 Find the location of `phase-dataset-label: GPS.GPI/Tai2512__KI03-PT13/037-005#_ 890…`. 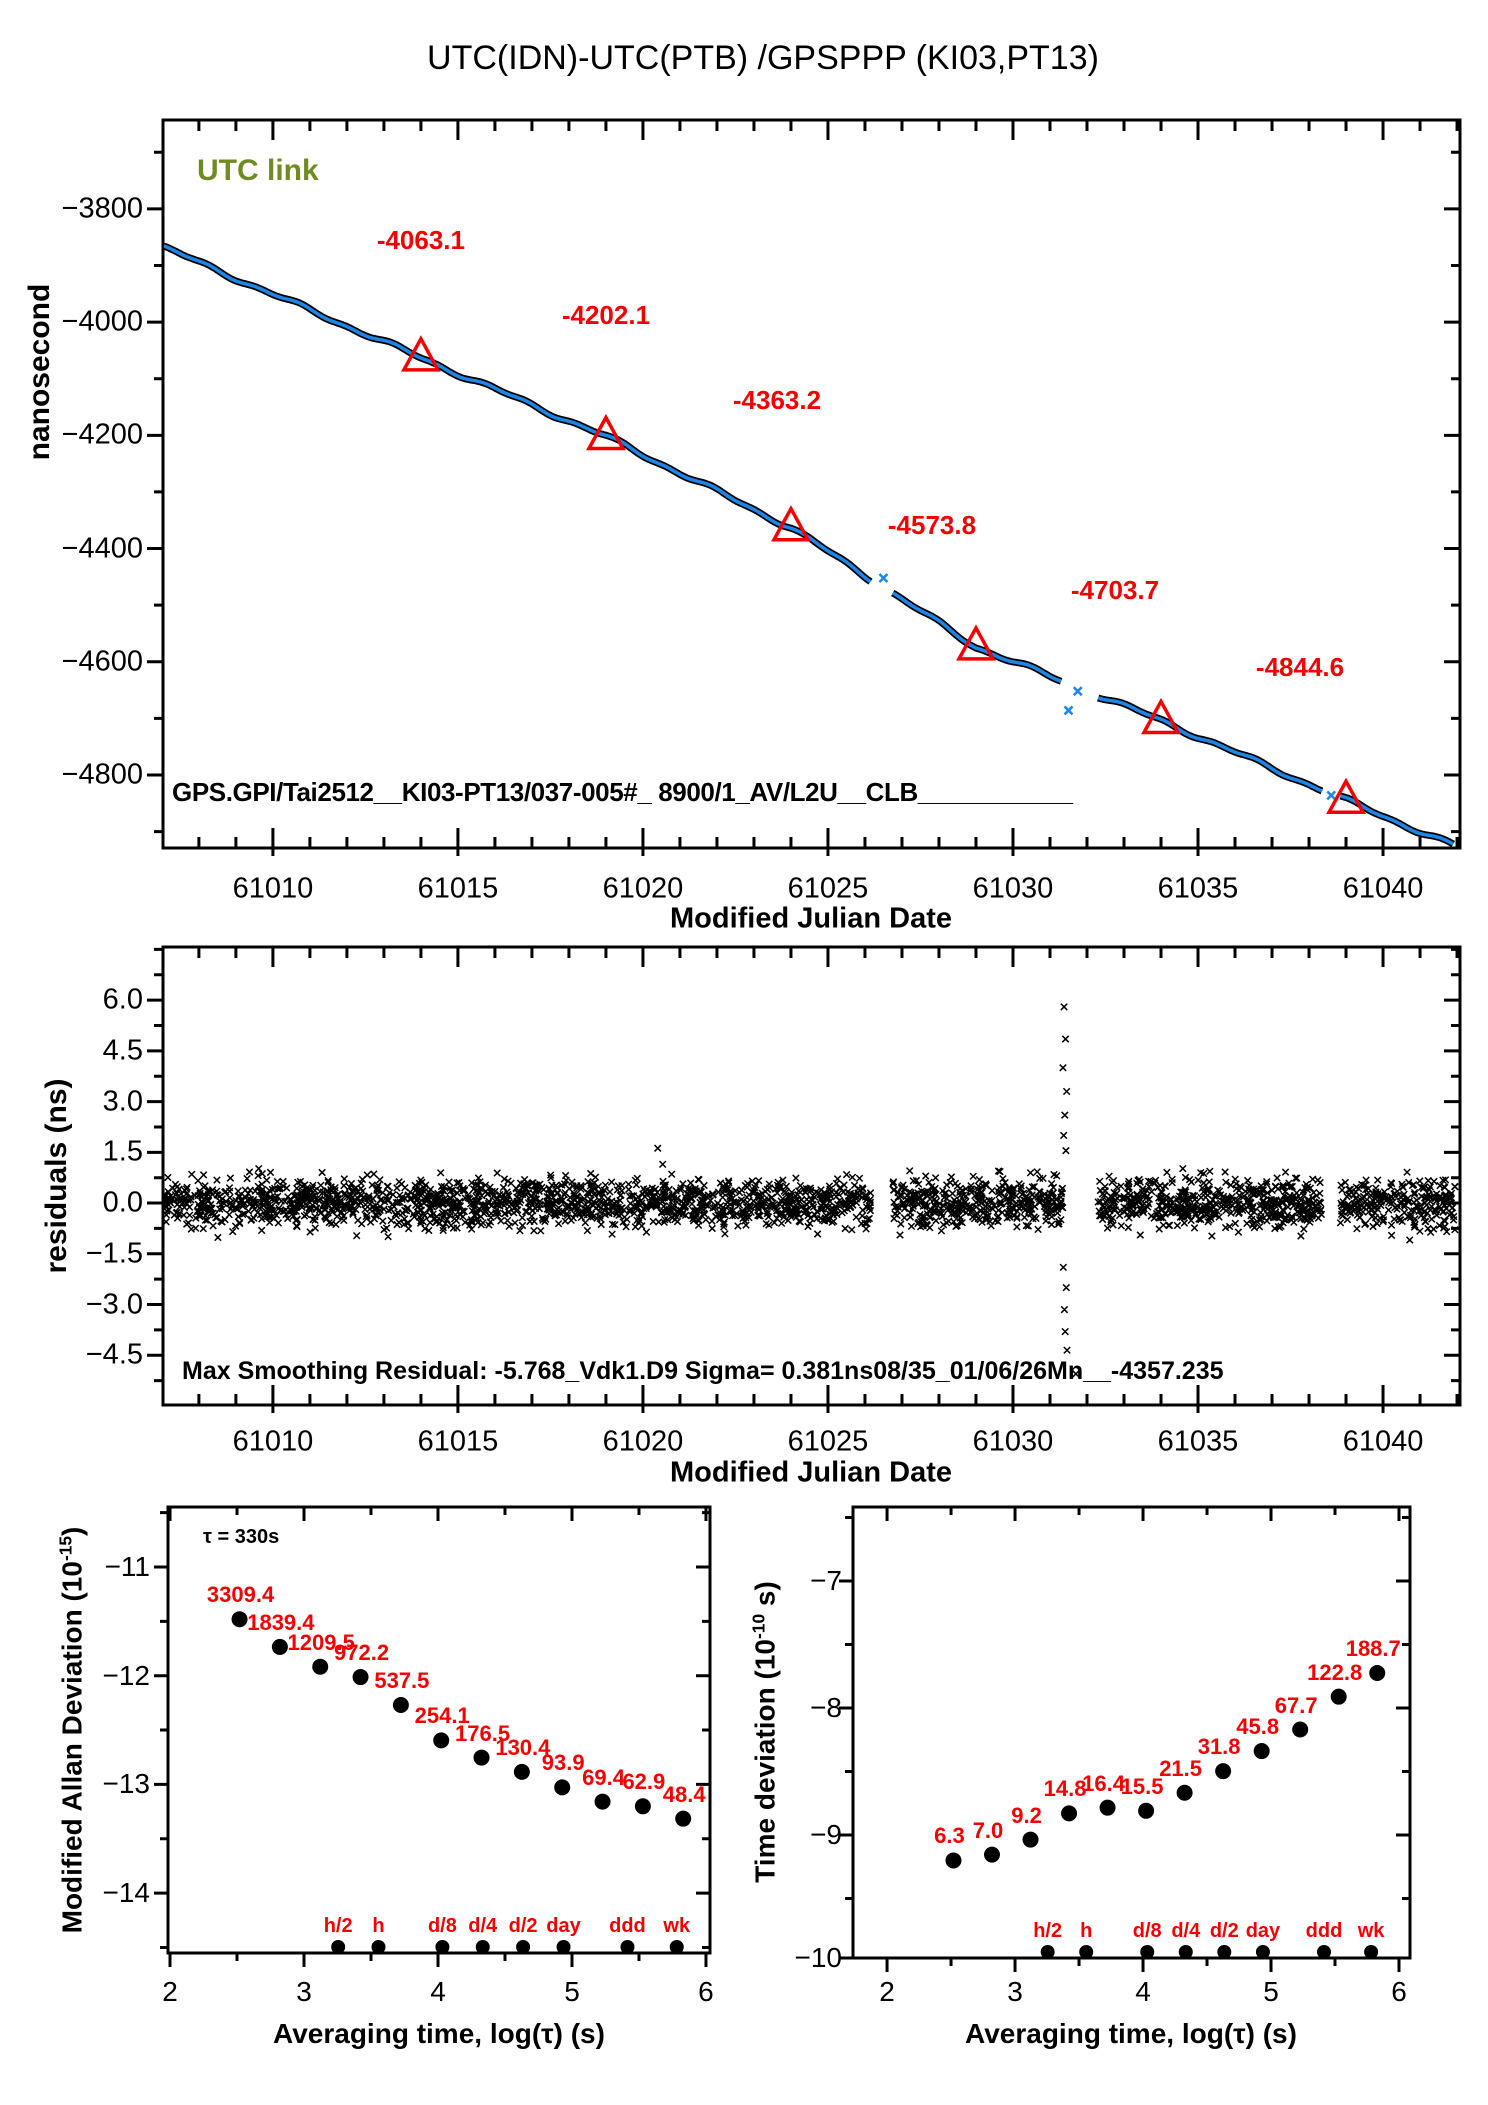

phase-dataset-label: GPS.GPI/Tai2512__KI03-PT13/037-005#_ 890… is located at coordinates (622, 792).